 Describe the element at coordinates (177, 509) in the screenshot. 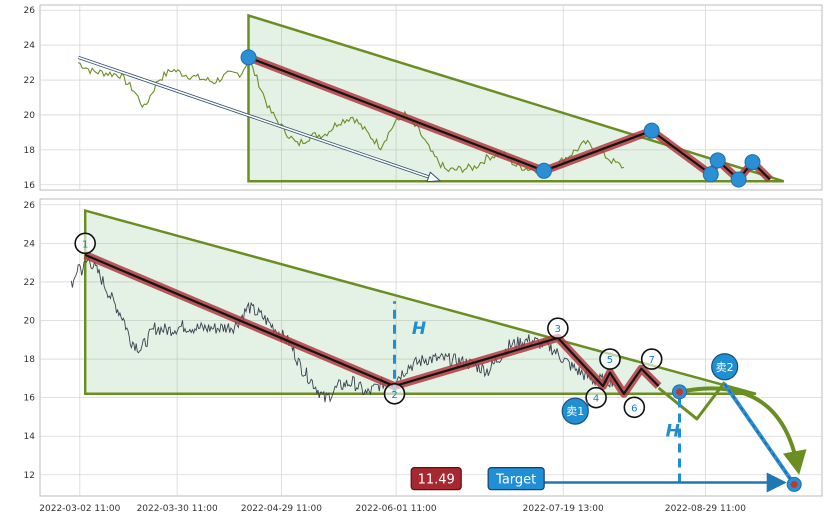

I see `x-tick-label: 2022-03-30 11:00` at that location.